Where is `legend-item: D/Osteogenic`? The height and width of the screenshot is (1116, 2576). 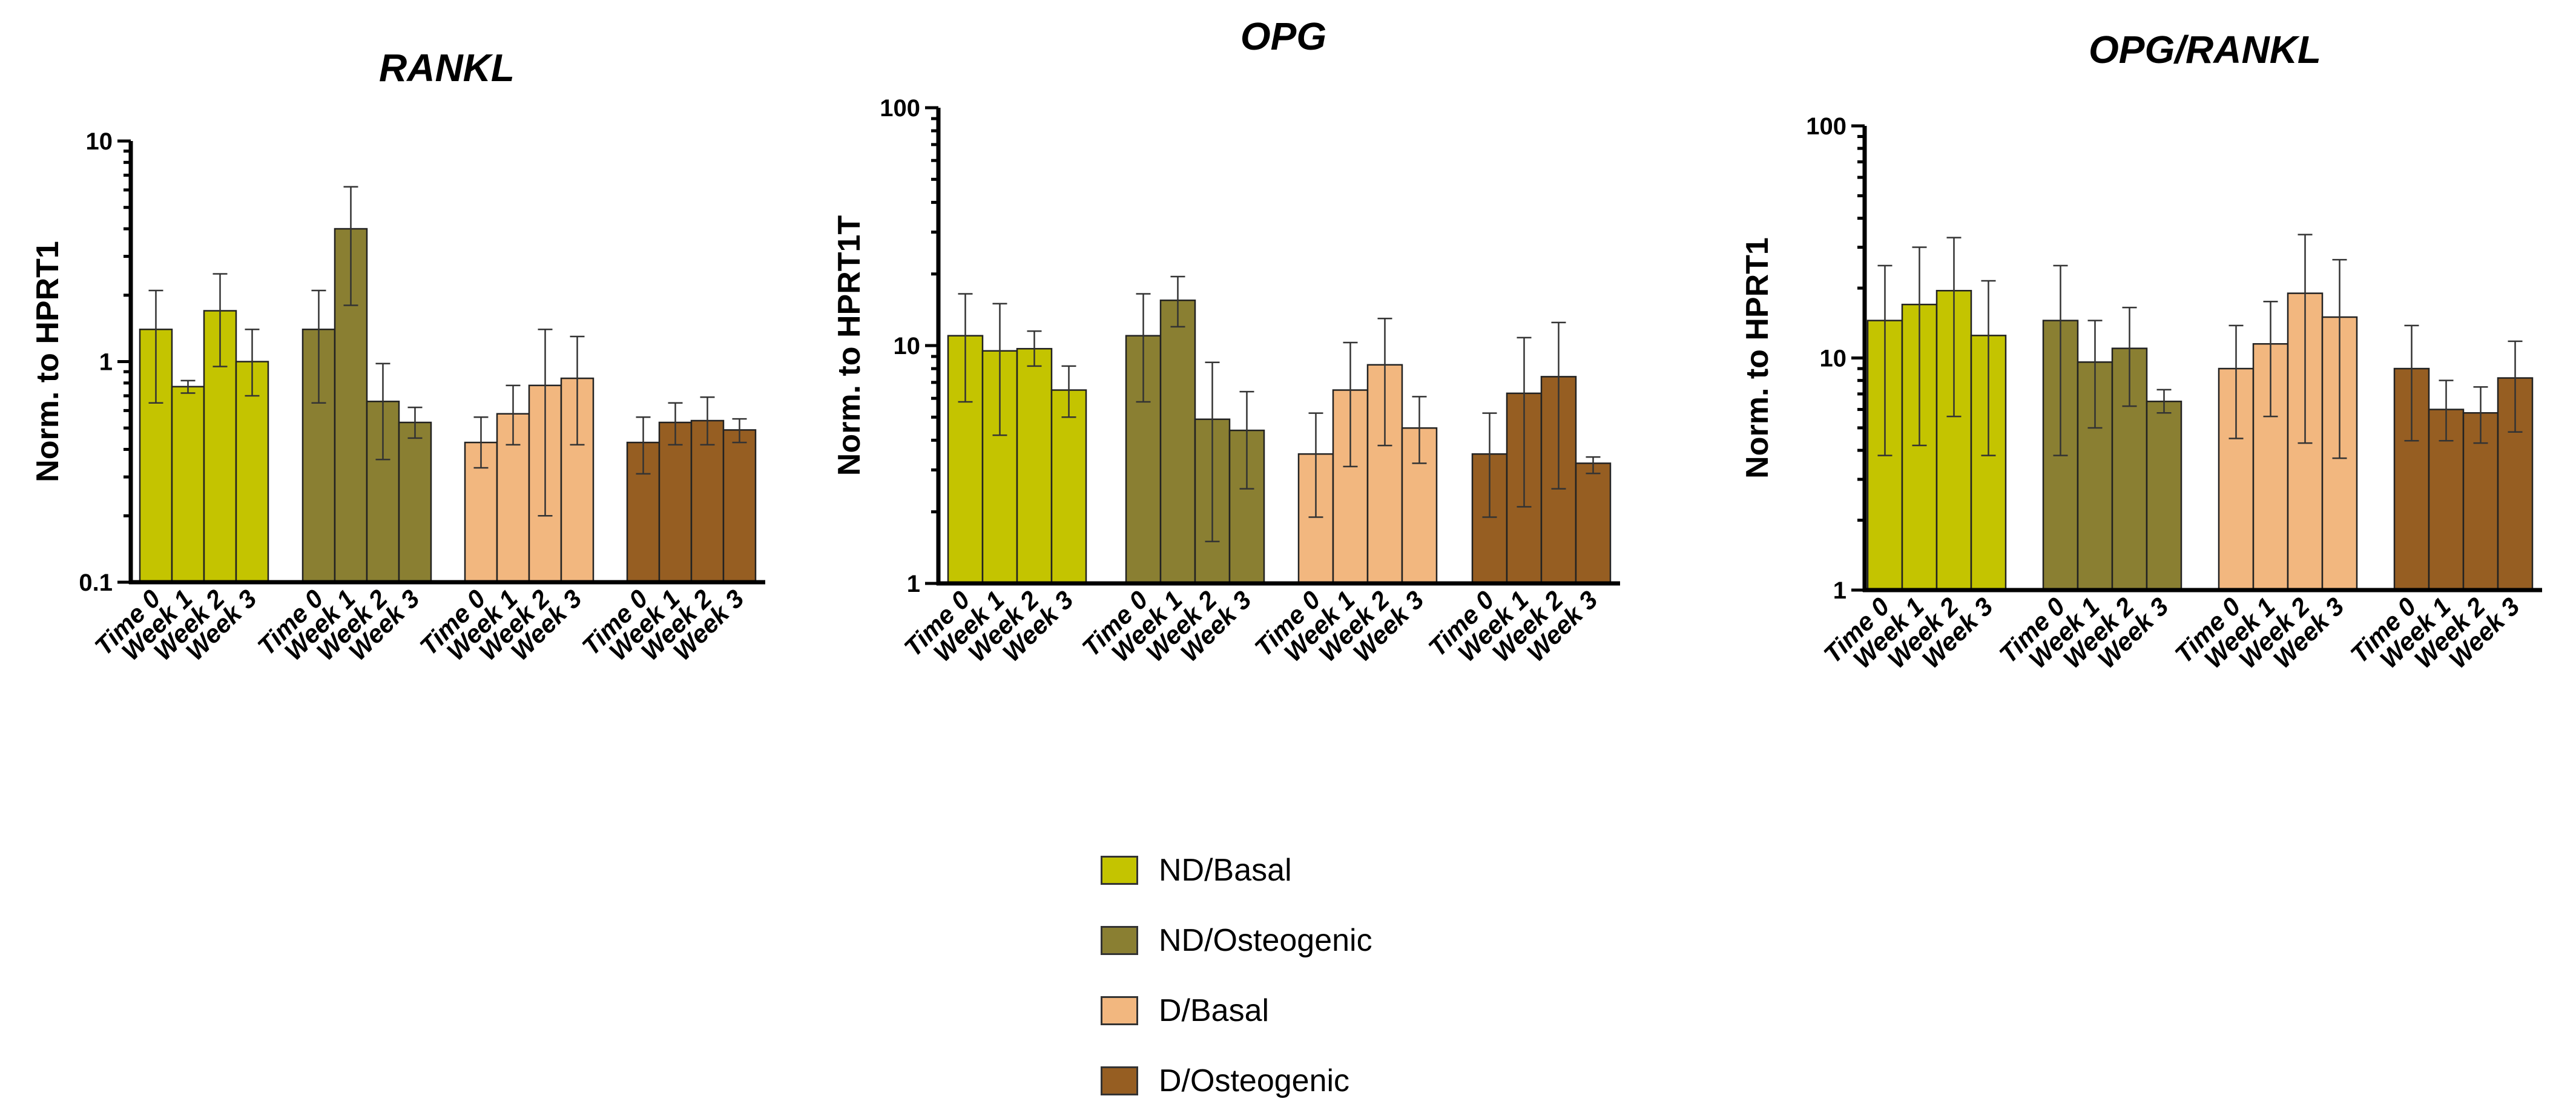 legend-item: D/Osteogenic is located at coordinates (1312, 1081).